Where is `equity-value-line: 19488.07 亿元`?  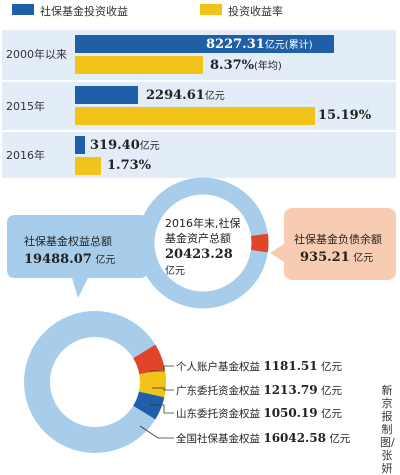 equity-value-line: 19488.07 亿元 is located at coordinates (69, 260).